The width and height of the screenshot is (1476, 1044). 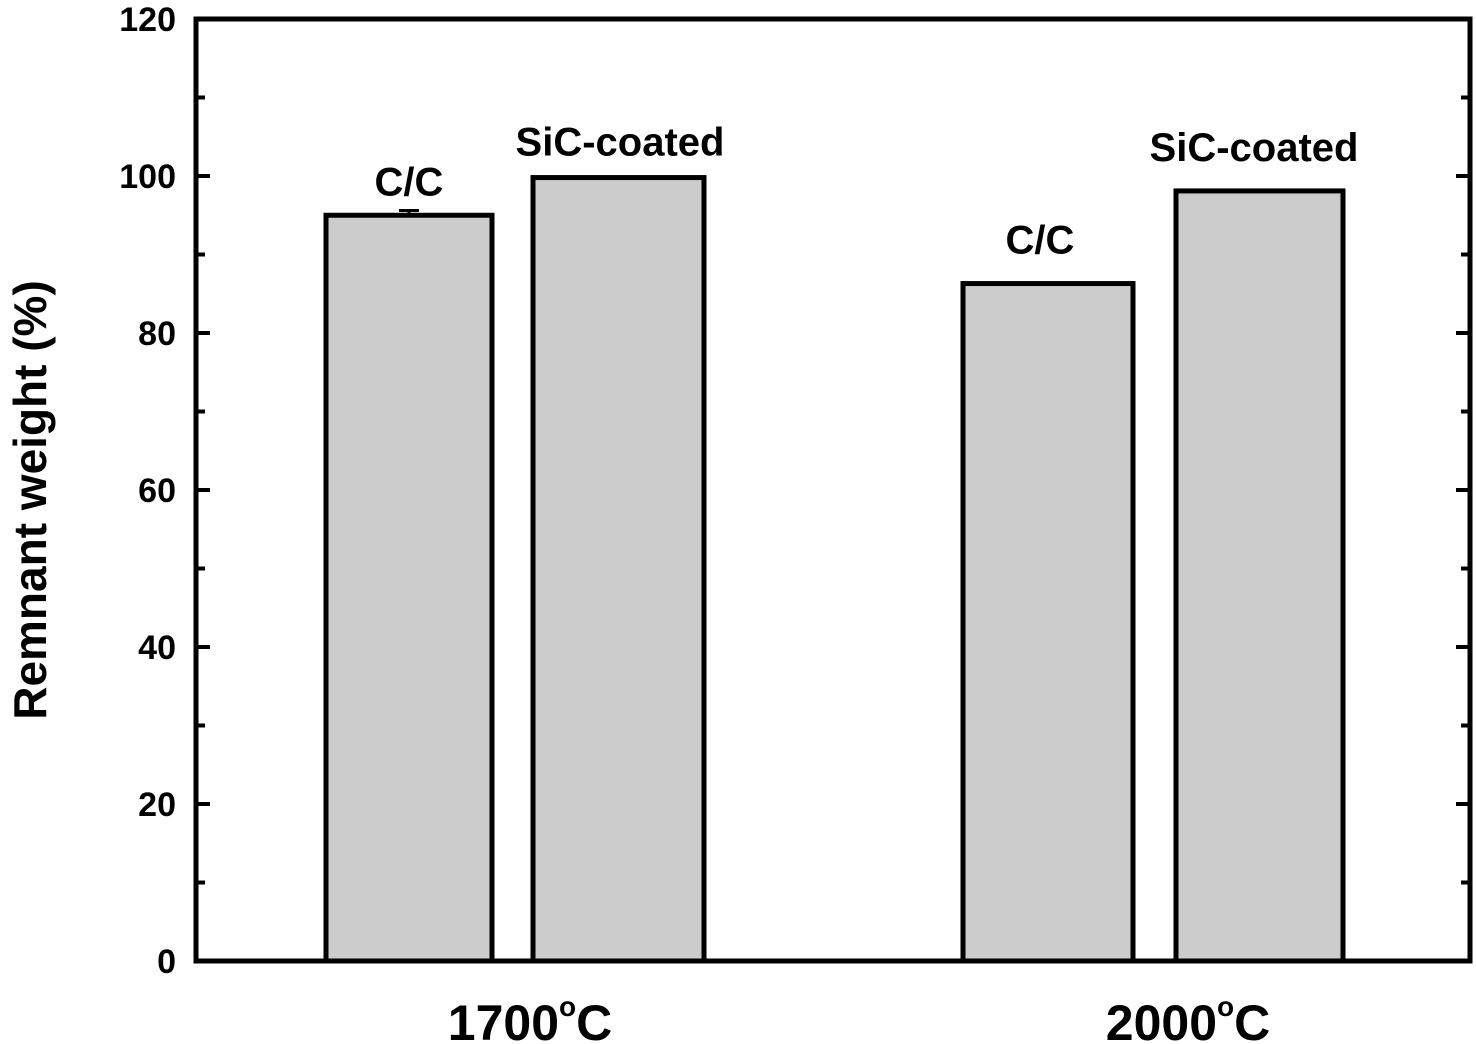 I want to click on y-tick-label: 40, so click(x=157, y=648).